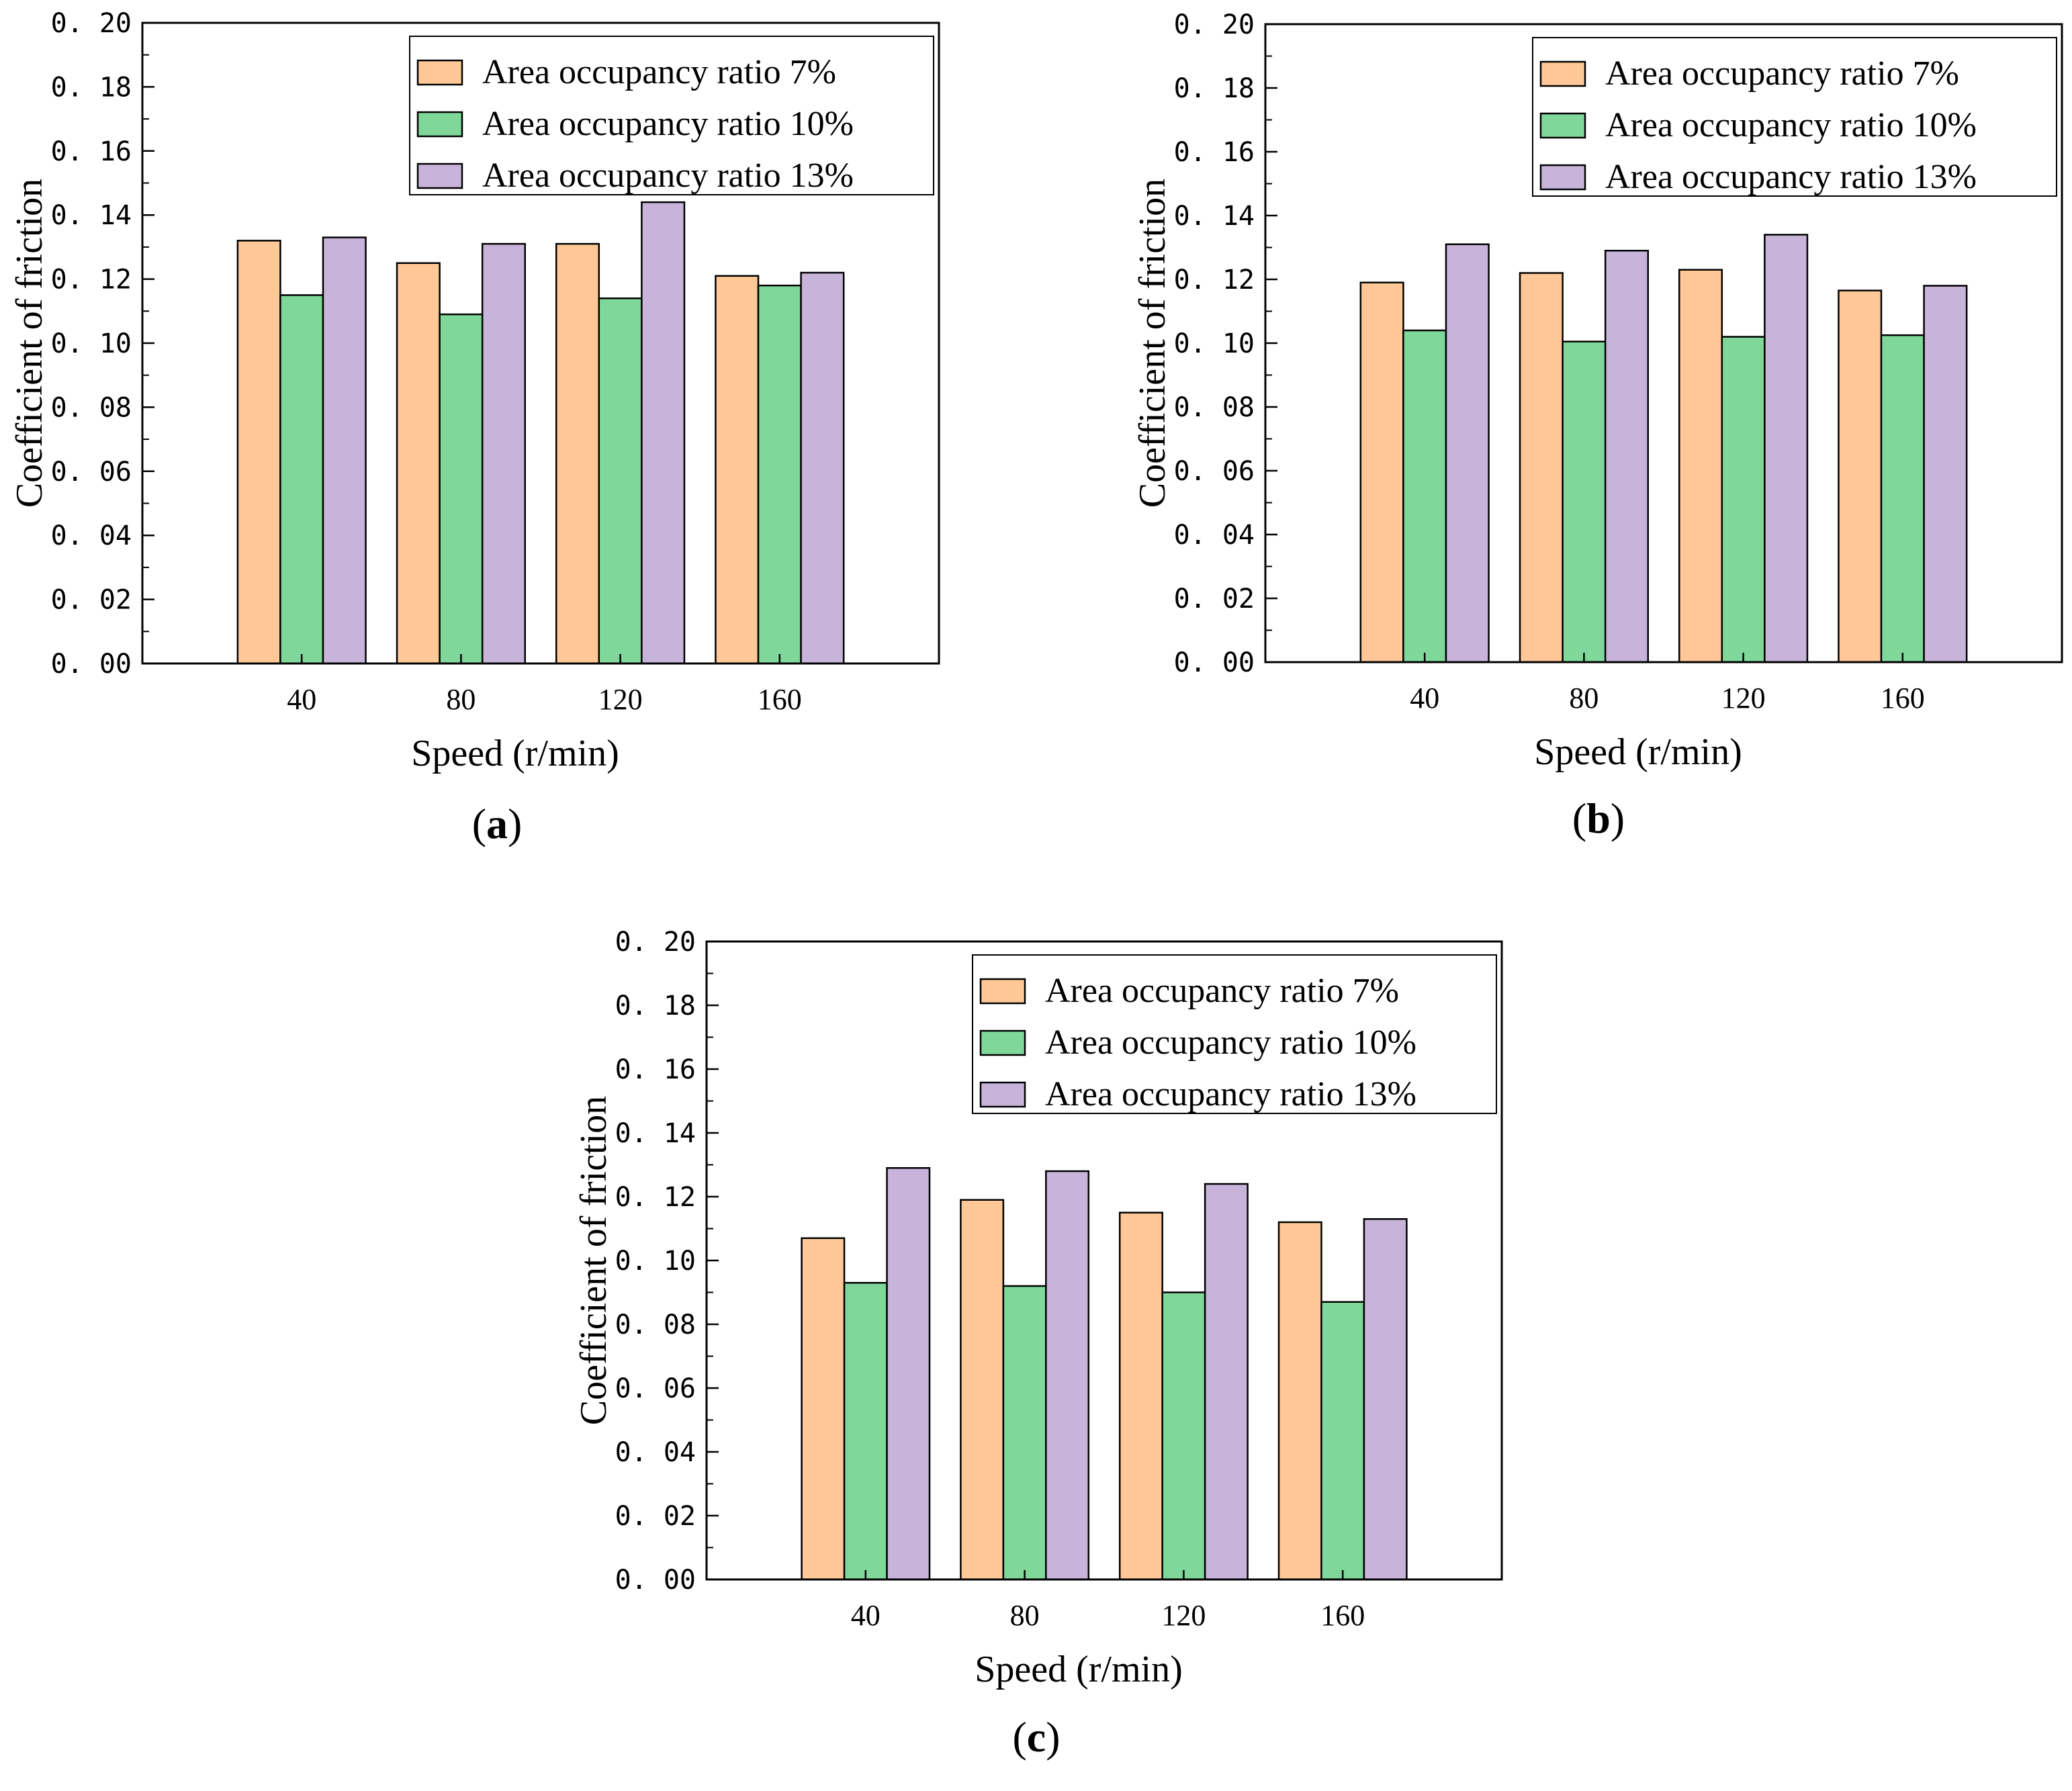 The width and height of the screenshot is (2072, 1791). I want to click on panel-caption: (a), so click(498, 823).